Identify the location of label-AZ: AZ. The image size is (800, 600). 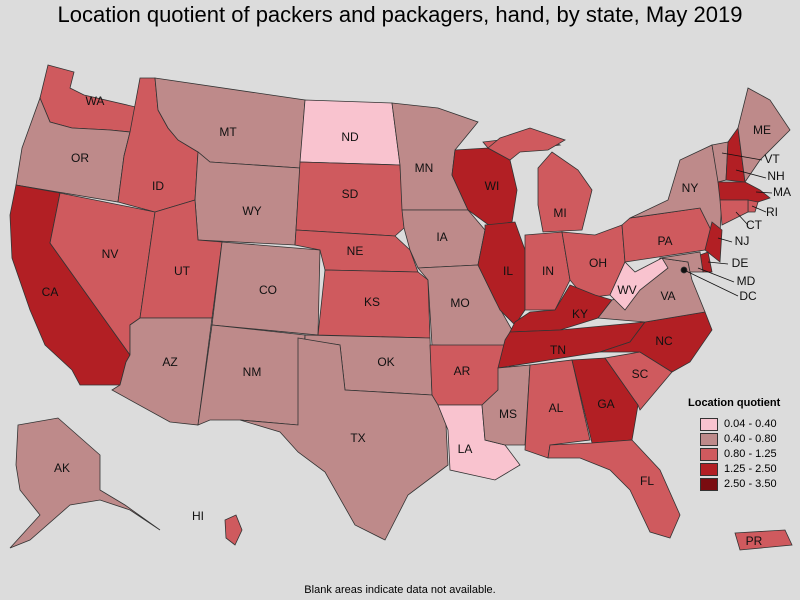
(169, 362).